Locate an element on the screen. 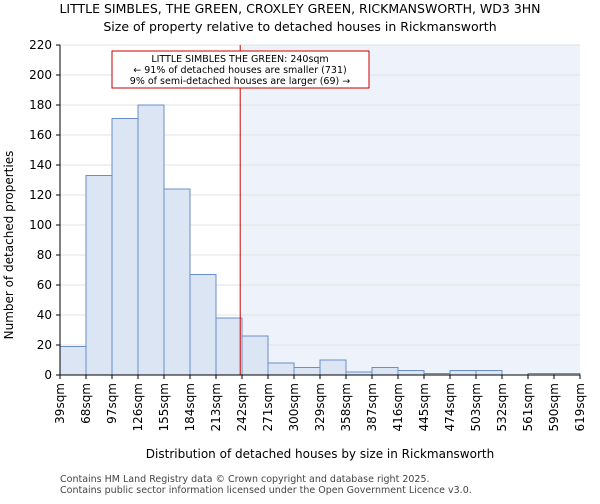  y-tick-label: 100 is located at coordinates (40, 225).